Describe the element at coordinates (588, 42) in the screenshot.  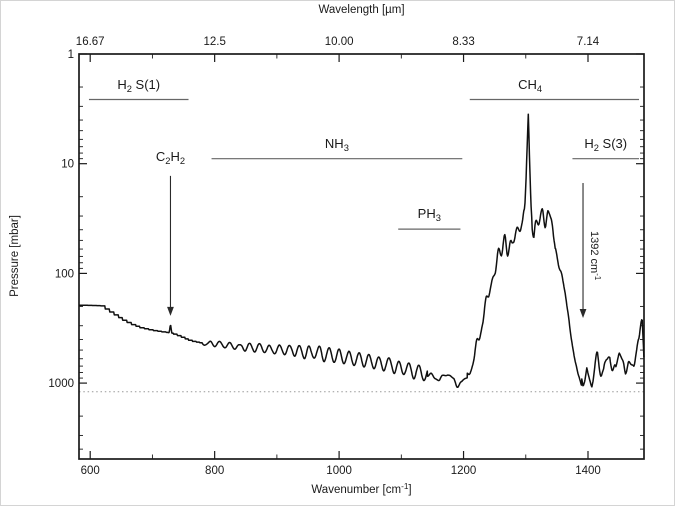
I see `wavelength-tick-label: 7.14` at that location.